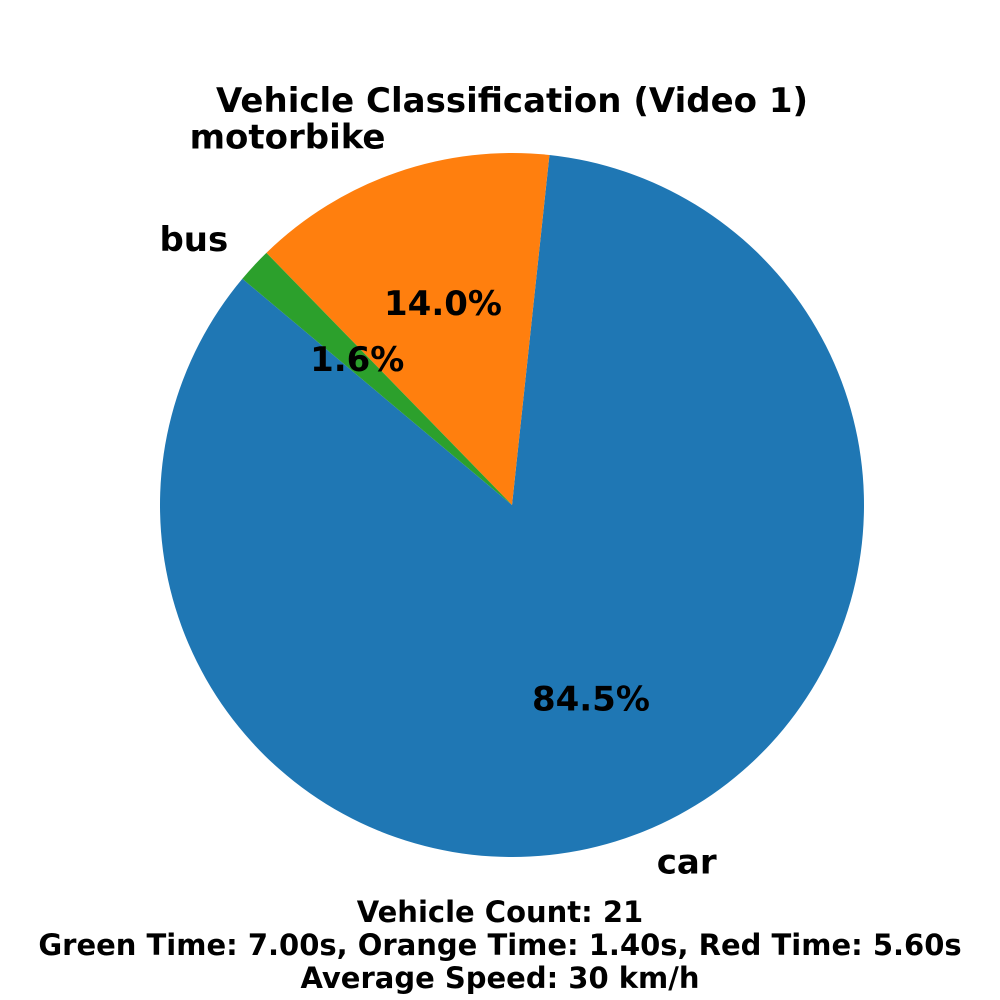 This screenshot has height=1000, width=1000. Describe the element at coordinates (443, 304) in the screenshot. I see `percent-label-motorbike: 14.0%` at that location.